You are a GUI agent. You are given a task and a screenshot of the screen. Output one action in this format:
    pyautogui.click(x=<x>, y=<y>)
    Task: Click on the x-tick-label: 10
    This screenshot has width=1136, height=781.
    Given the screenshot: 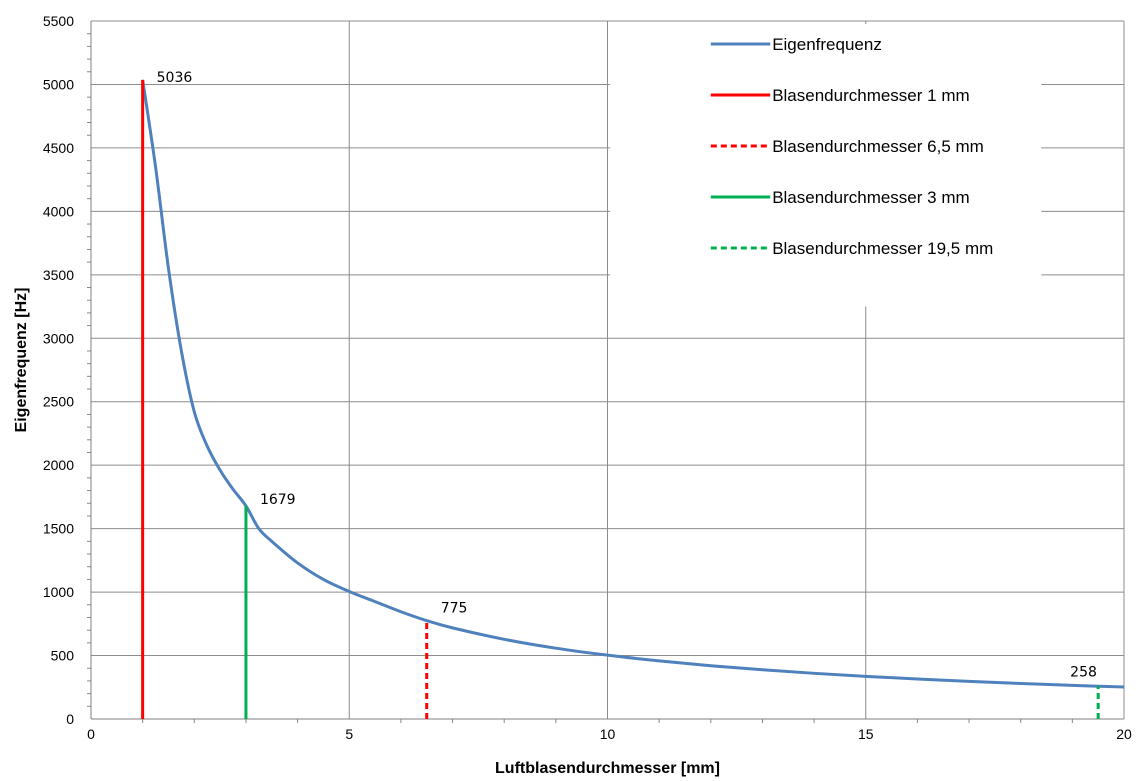 What is the action you would take?
    pyautogui.click(x=608, y=734)
    